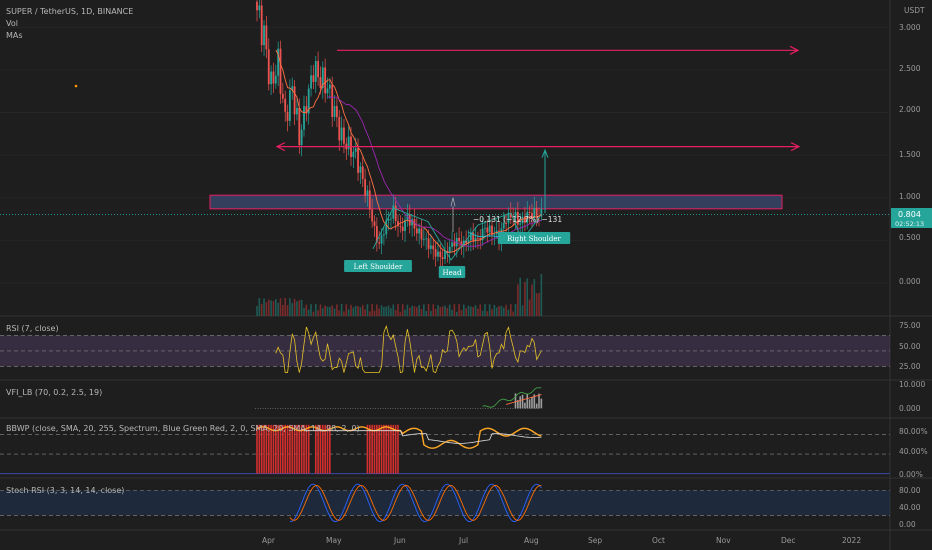 The image size is (932, 550). Describe the element at coordinates (399, 398) in the screenshot. I see `vfi-pane` at that location.